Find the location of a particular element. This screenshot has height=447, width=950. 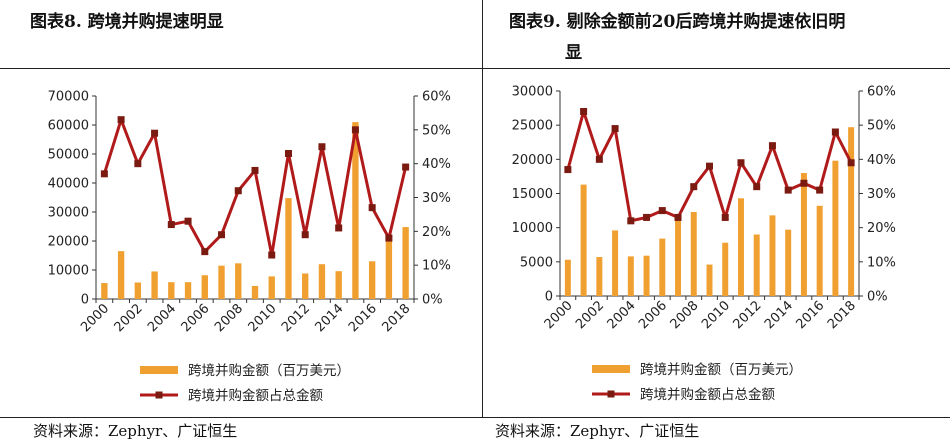

panel-divider is located at coordinates (482, 208).